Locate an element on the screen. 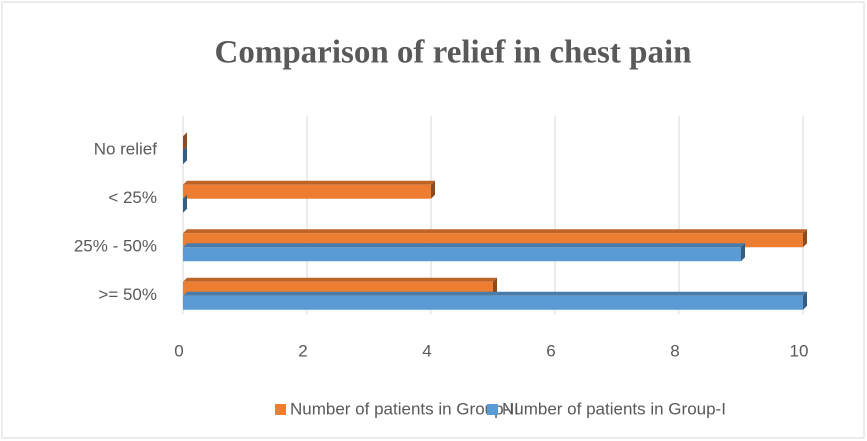  y-tick-label: 25% - 50% is located at coordinates (115, 246).